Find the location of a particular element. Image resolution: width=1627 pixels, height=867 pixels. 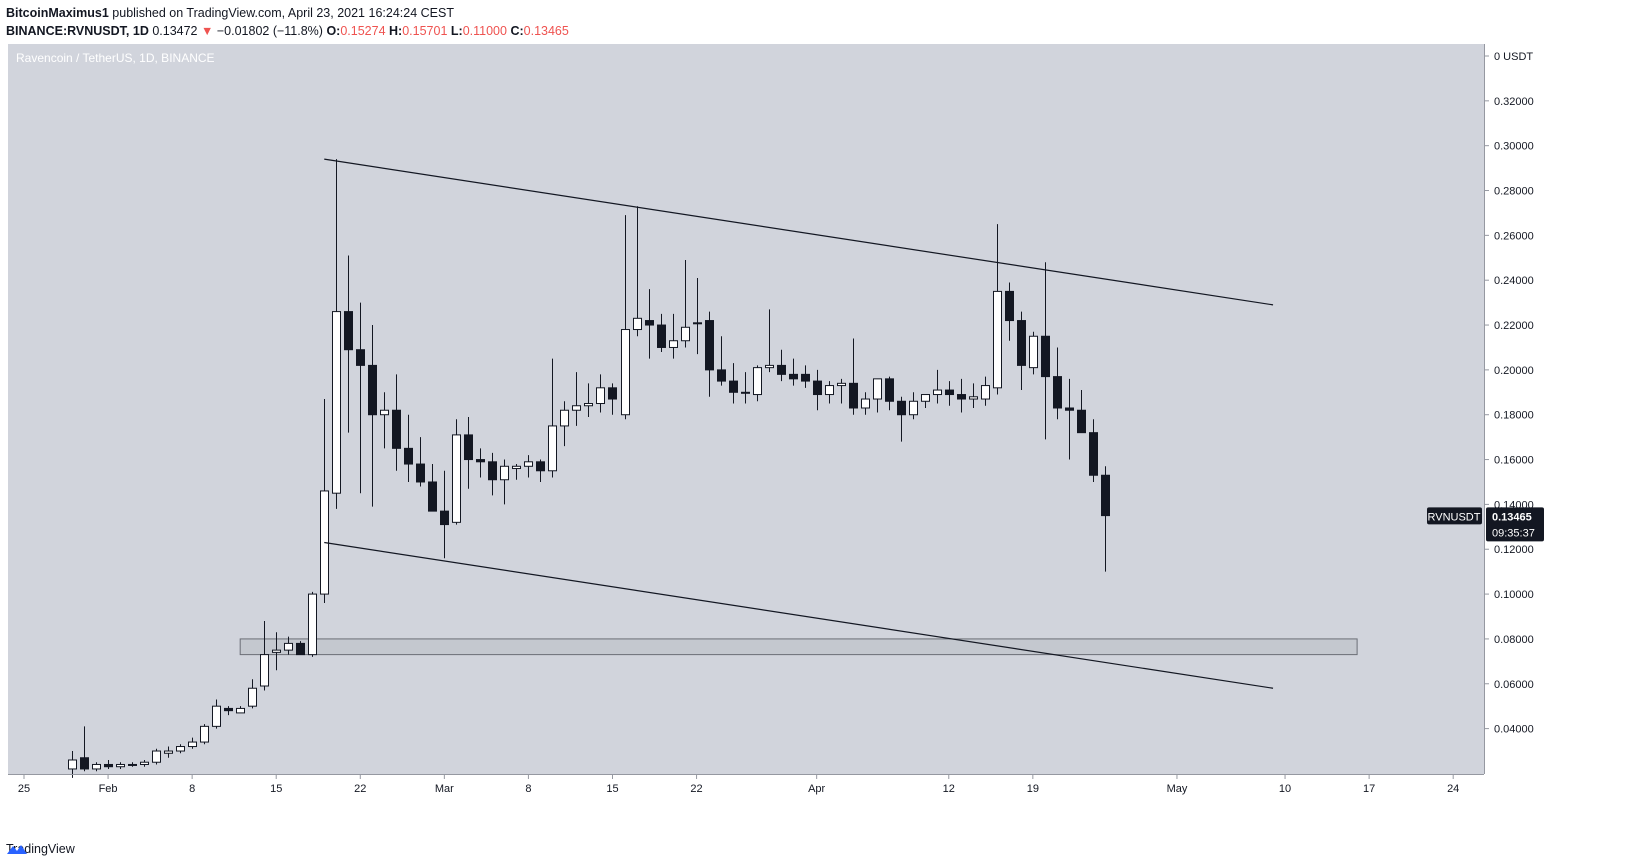

support-zone is located at coordinates (798, 647).